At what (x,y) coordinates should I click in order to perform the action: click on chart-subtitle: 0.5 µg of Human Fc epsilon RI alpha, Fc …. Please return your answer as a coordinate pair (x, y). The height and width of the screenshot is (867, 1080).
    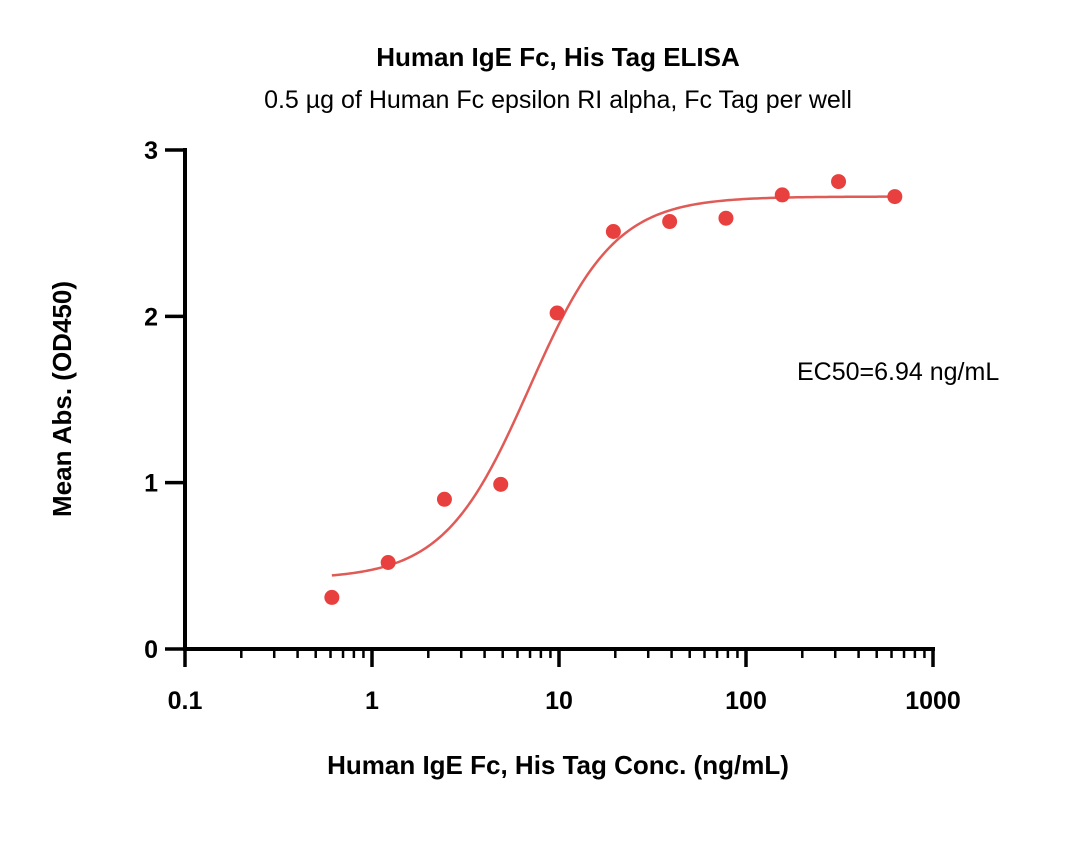
    Looking at the image, I should click on (558, 100).